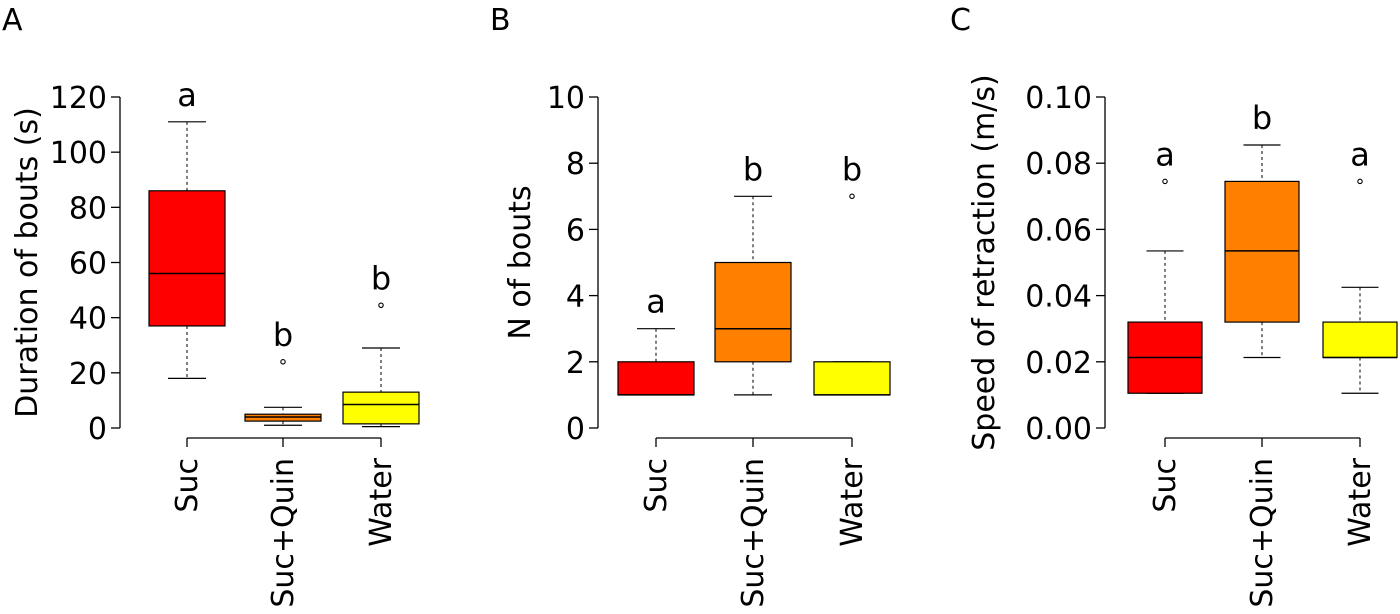 Image resolution: width=1400 pixels, height=614 pixels. What do you see at coordinates (575, 230) in the screenshot?
I see `y-tick-label: 6` at bounding box center [575, 230].